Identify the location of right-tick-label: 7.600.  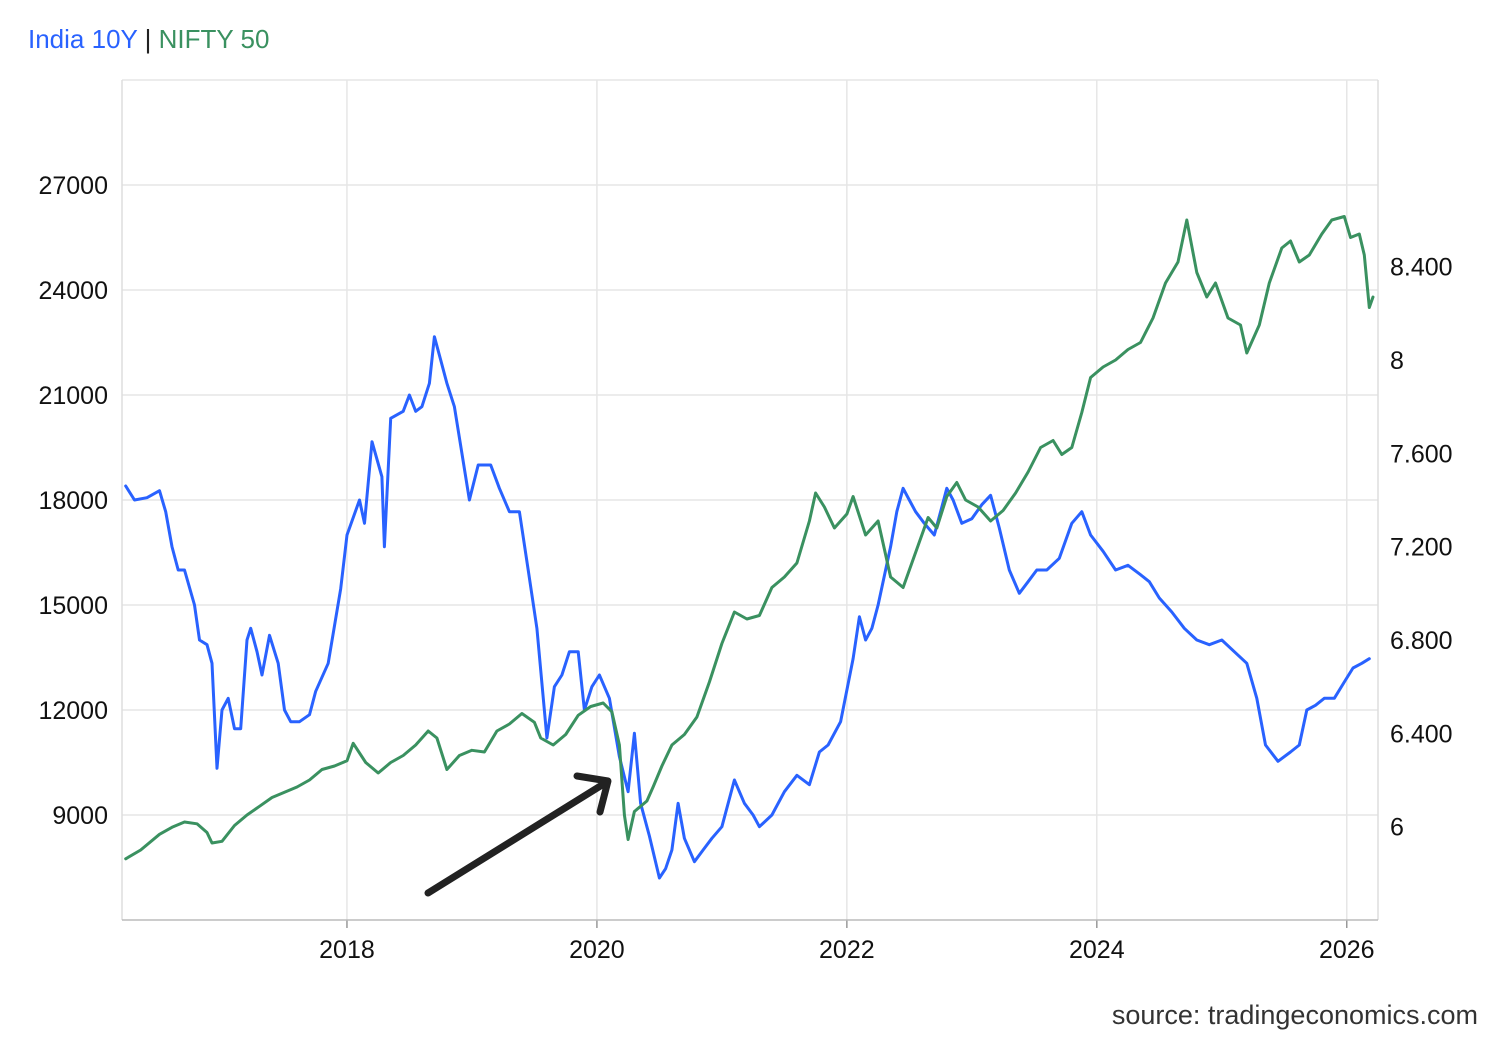
(1421, 454).